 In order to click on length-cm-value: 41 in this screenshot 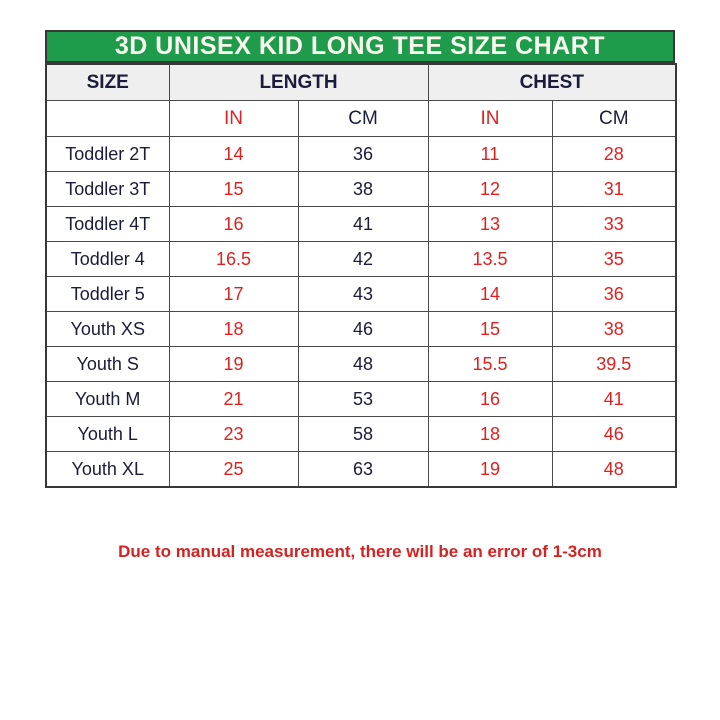, I will do `click(363, 224)`.